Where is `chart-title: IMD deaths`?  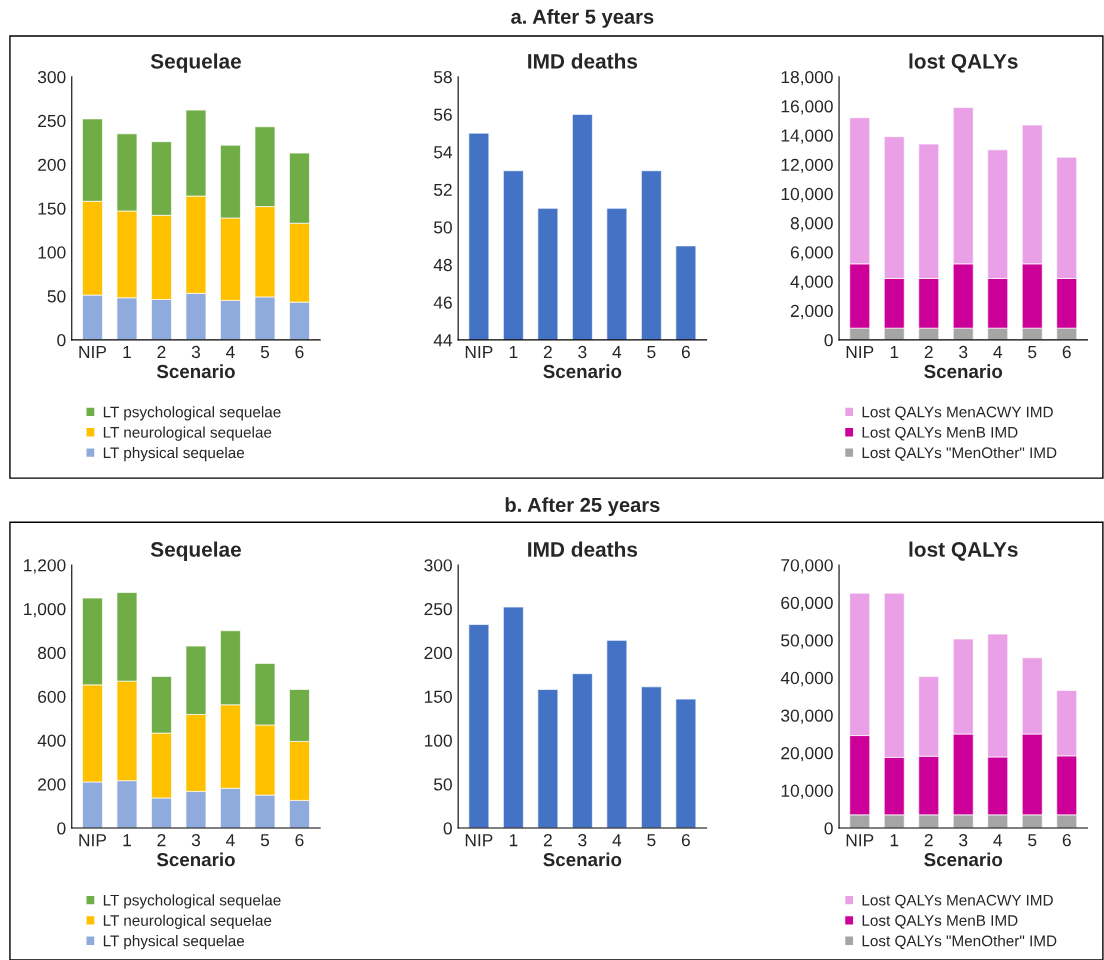
chart-title: IMD deaths is located at coordinates (583, 549).